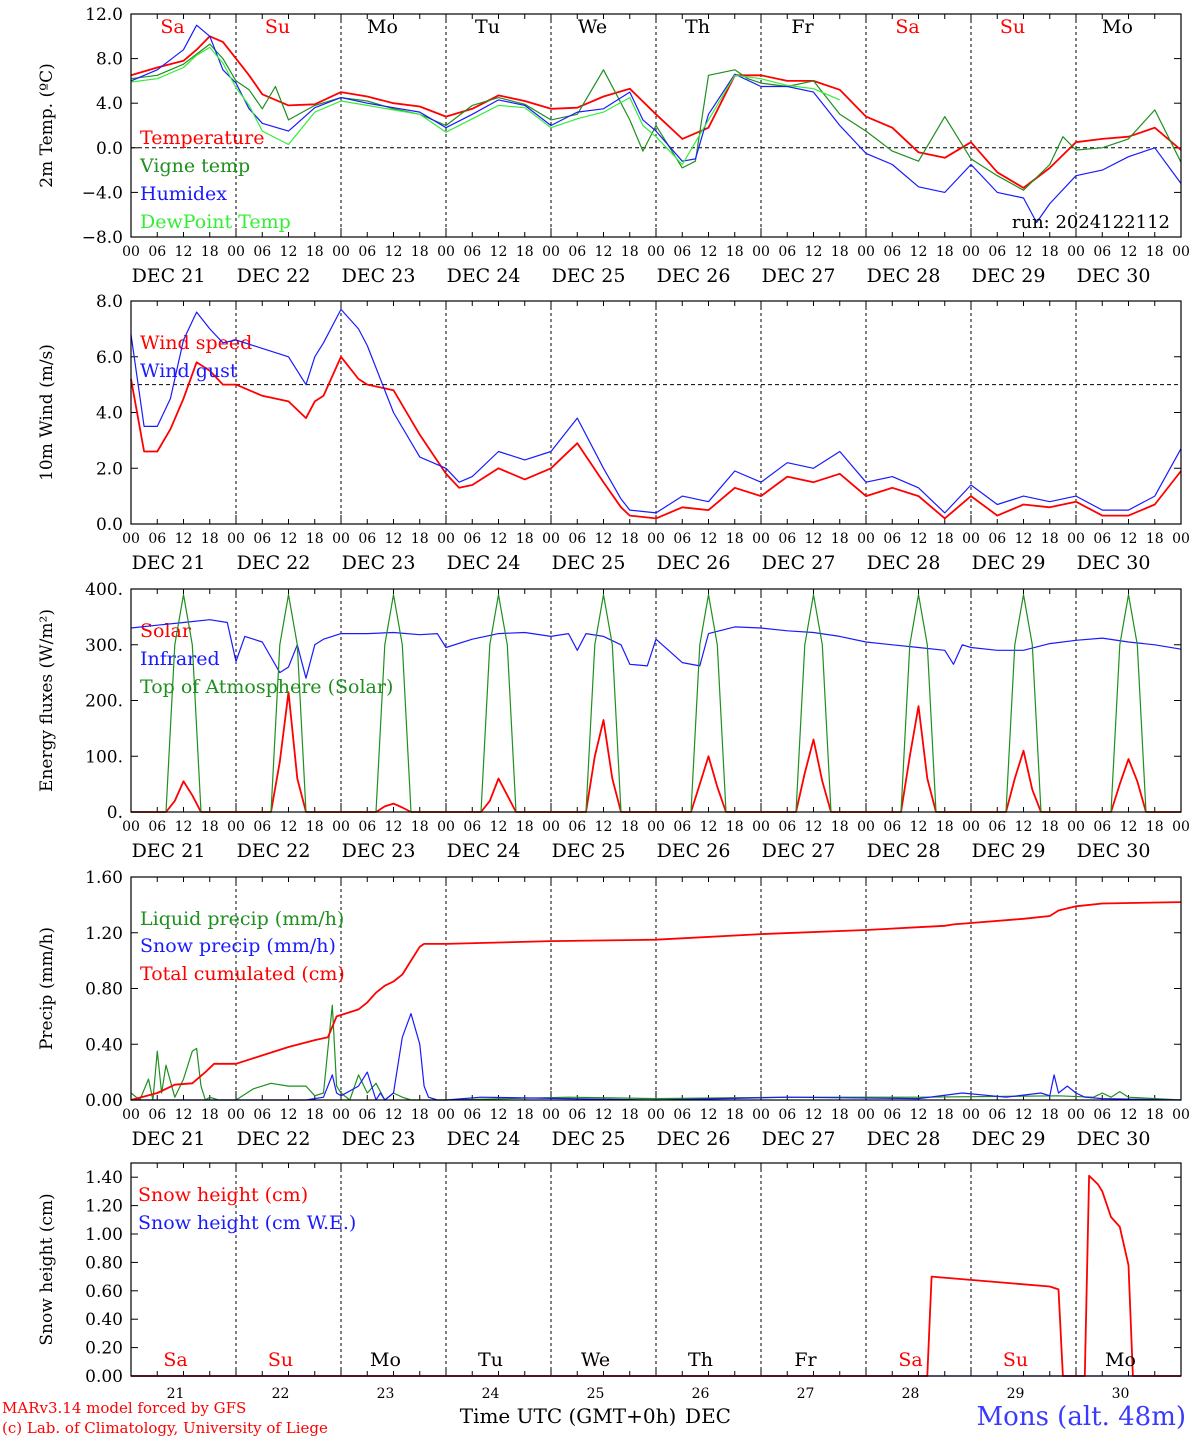 The image size is (1194, 1440). Describe the element at coordinates (806, 1394) in the screenshot. I see `day-number-label: 27` at that location.